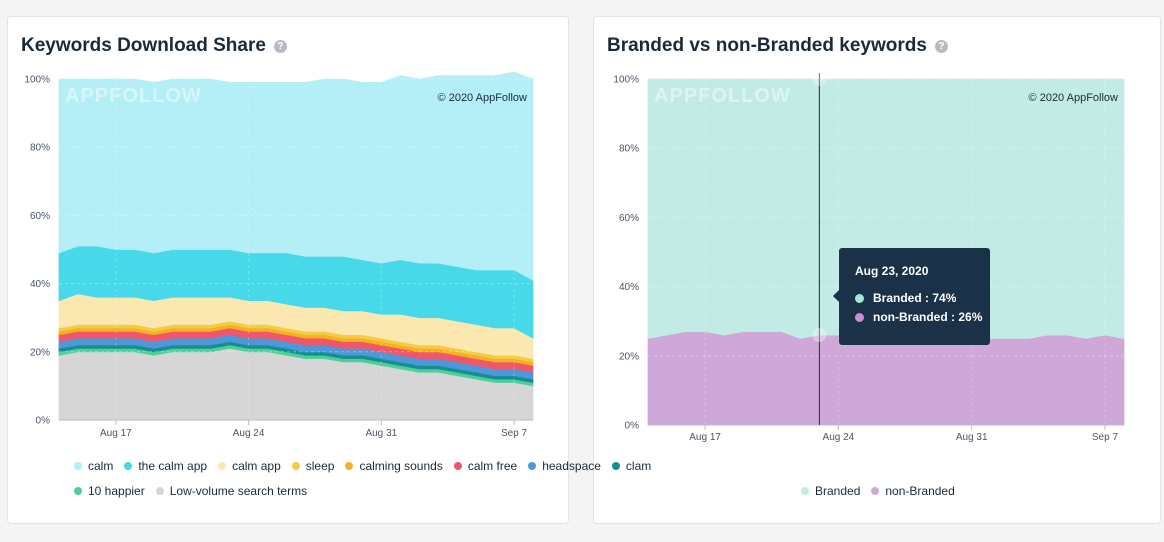 Image resolution: width=1164 pixels, height=542 pixels. I want to click on legend-item-branded: Branded, so click(830, 491).